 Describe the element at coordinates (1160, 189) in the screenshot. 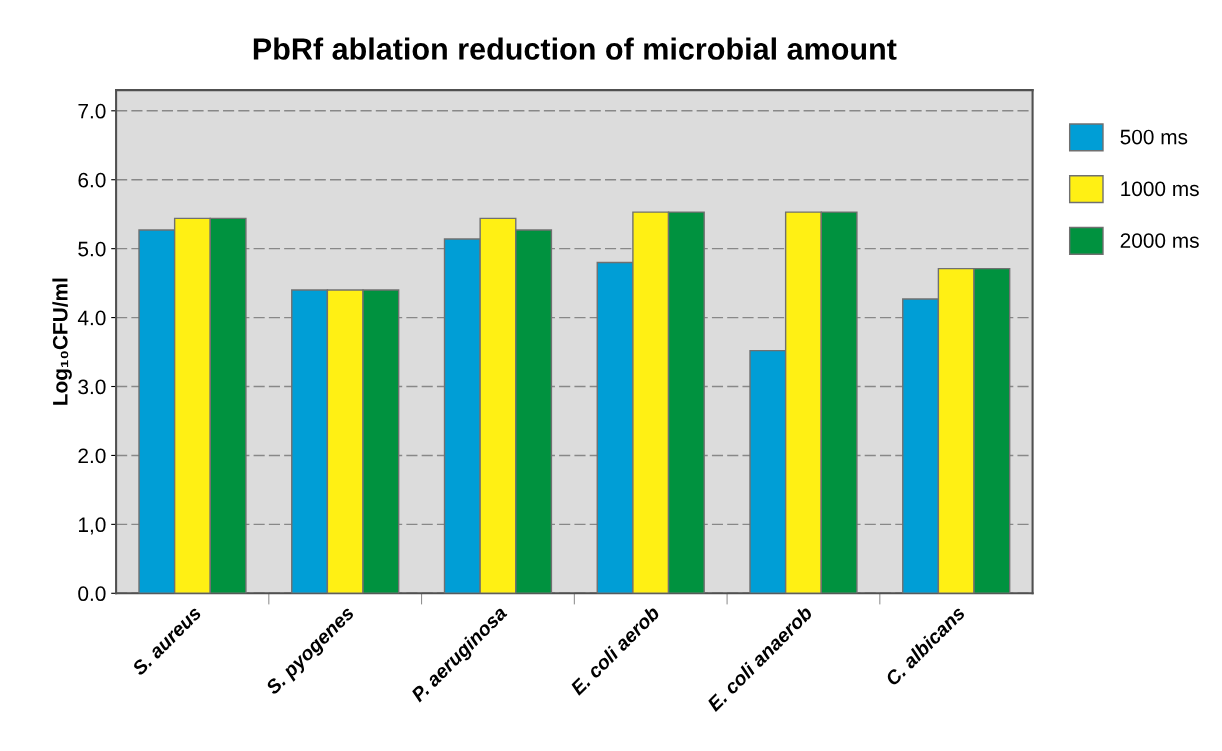

I see `legend-label: 1000 ms` at that location.